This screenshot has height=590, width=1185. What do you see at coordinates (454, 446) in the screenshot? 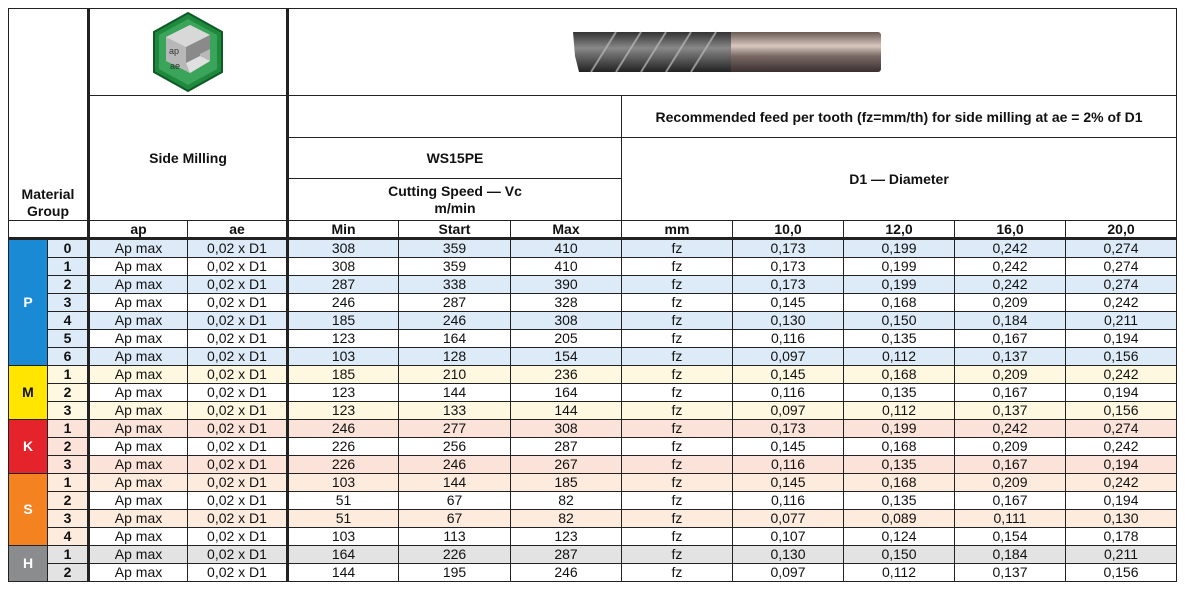
I see `speed-start: 256` at bounding box center [454, 446].